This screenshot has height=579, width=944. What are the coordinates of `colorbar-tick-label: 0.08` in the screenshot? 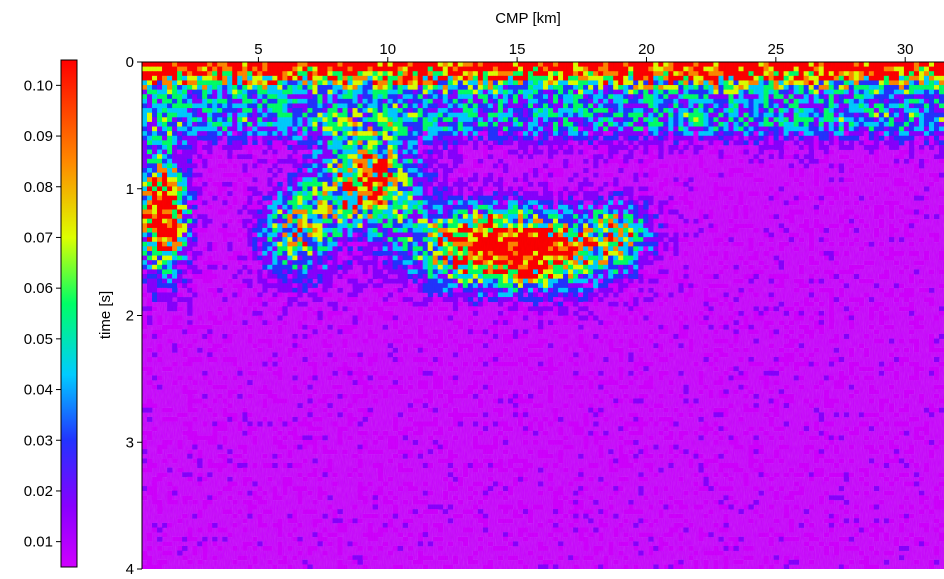 It's located at (38, 187).